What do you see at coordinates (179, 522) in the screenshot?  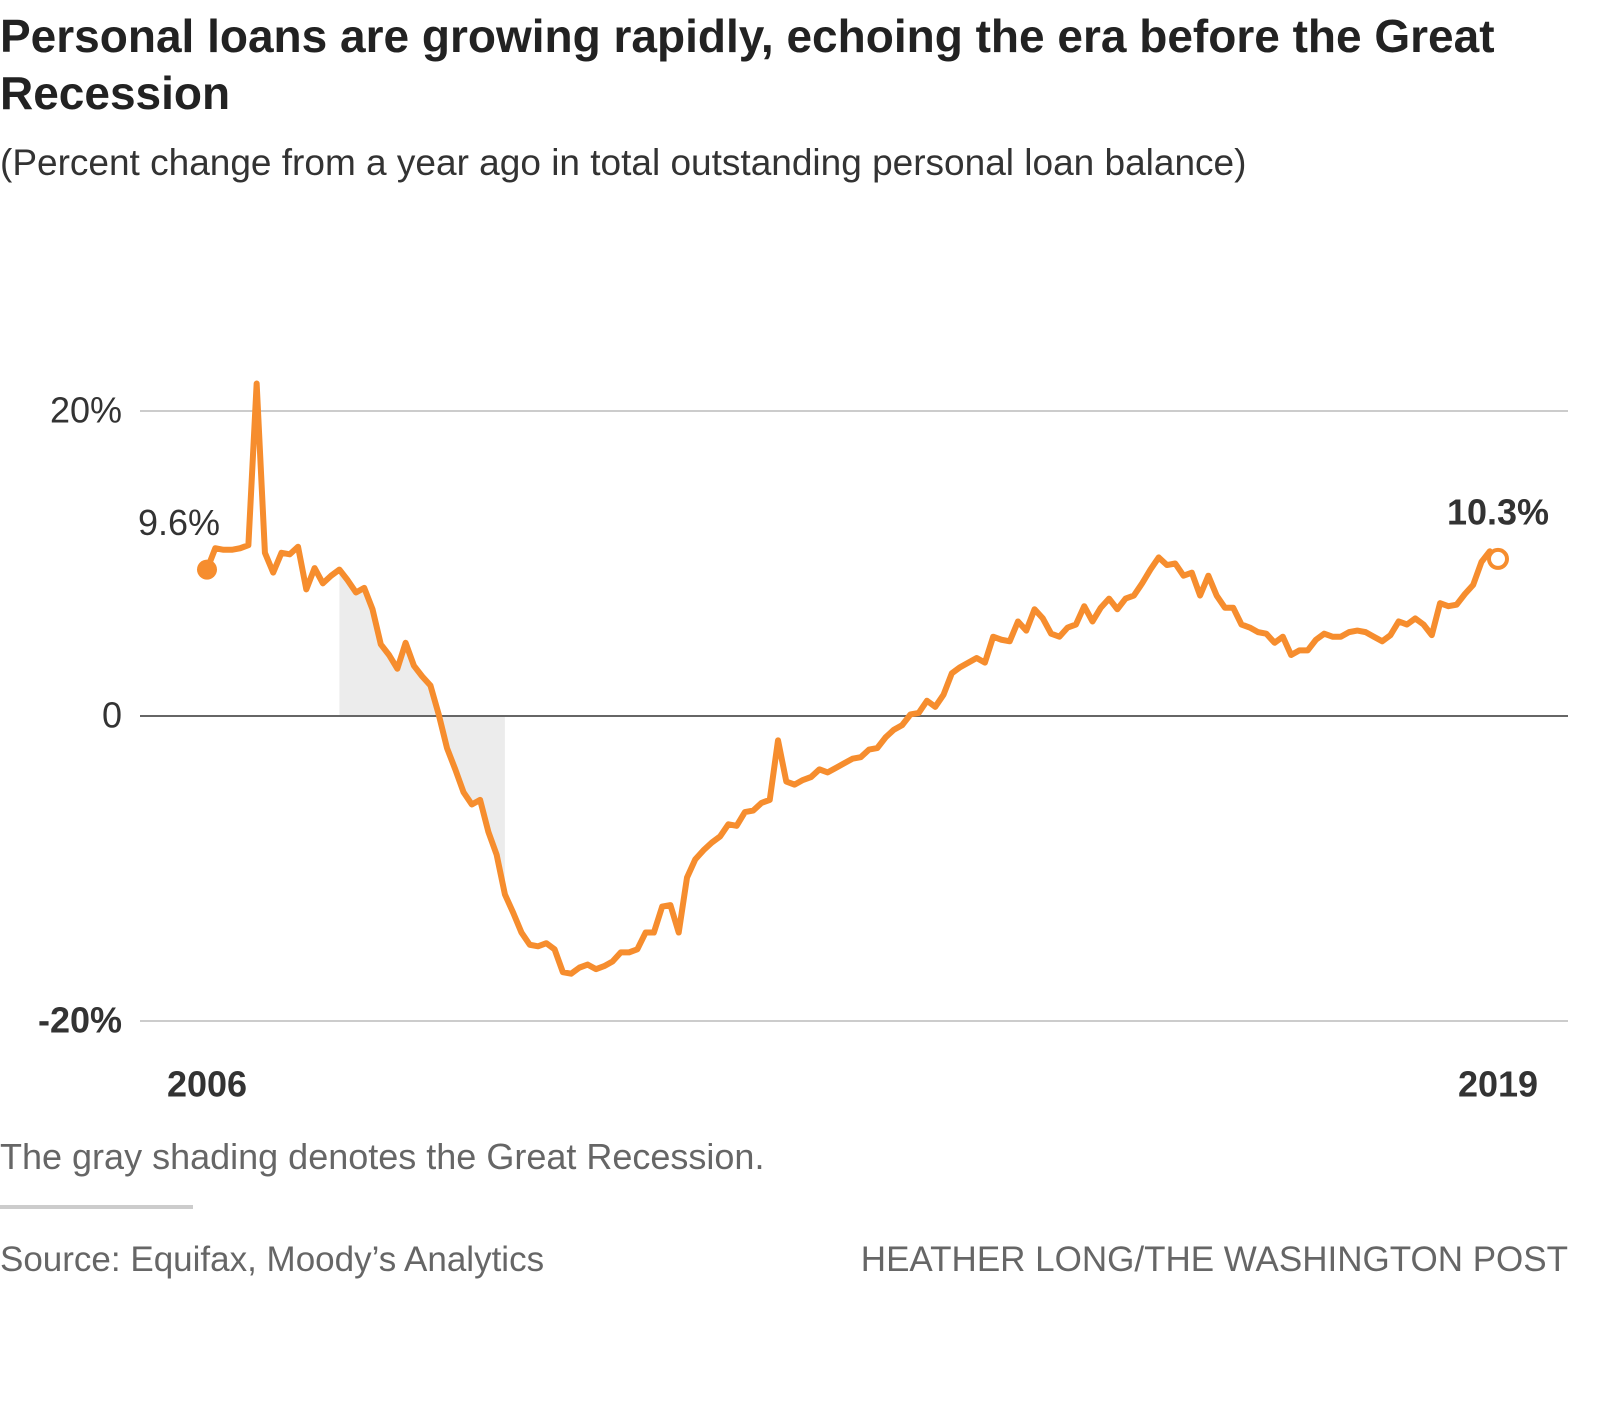 I see `data-label: 9.6%` at bounding box center [179, 522].